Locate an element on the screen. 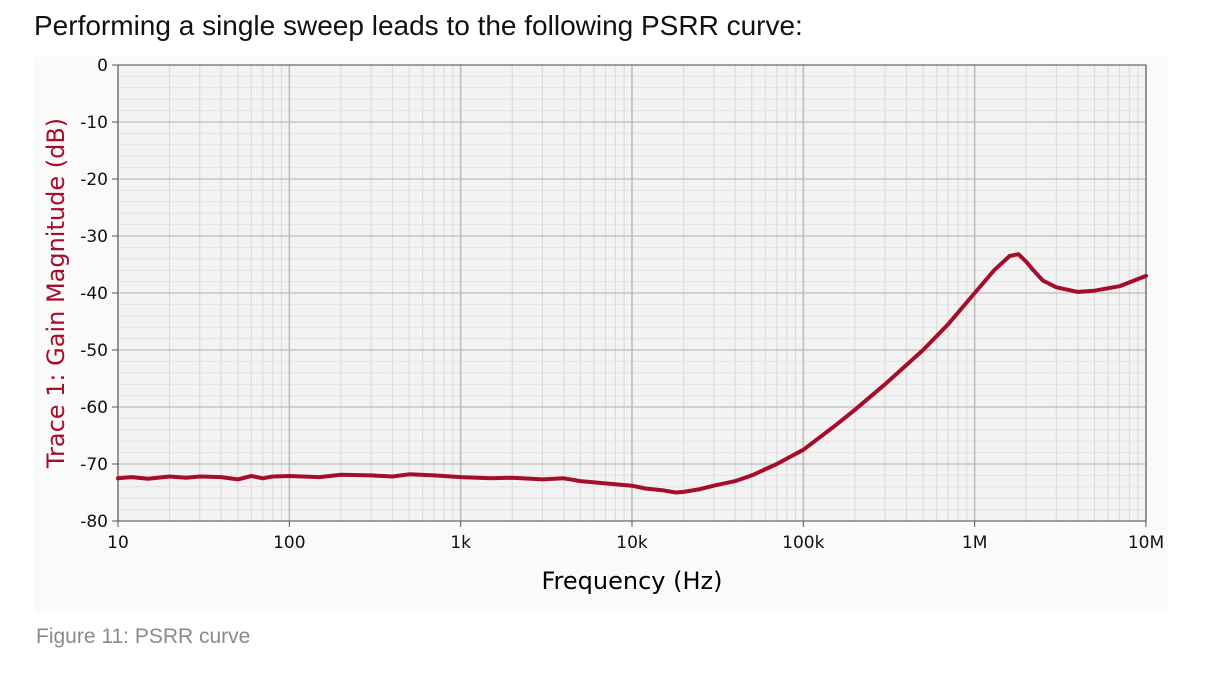  y-tick-label: -60 is located at coordinates (94, 408).